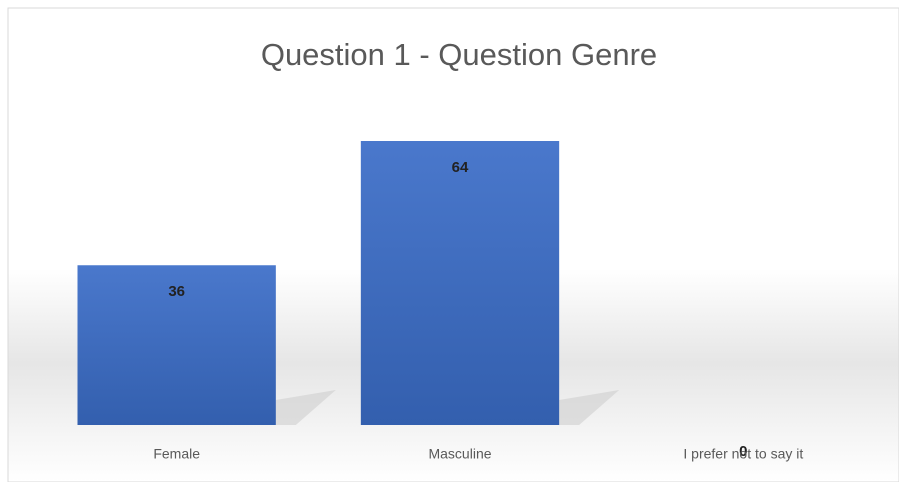 This screenshot has width=899, height=482. Describe the element at coordinates (176, 454) in the screenshot. I see `x-tick-label: Female` at that location.